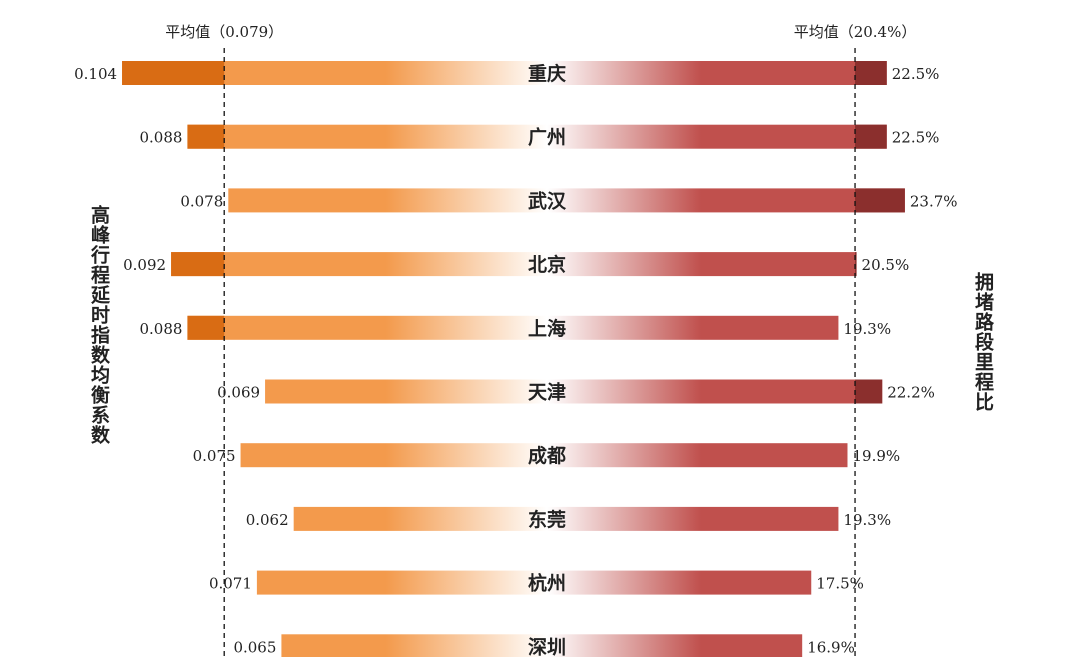  What do you see at coordinates (983, 342) in the screenshot?
I see `right-axis-title: 拥堵路段里程比` at bounding box center [983, 342].